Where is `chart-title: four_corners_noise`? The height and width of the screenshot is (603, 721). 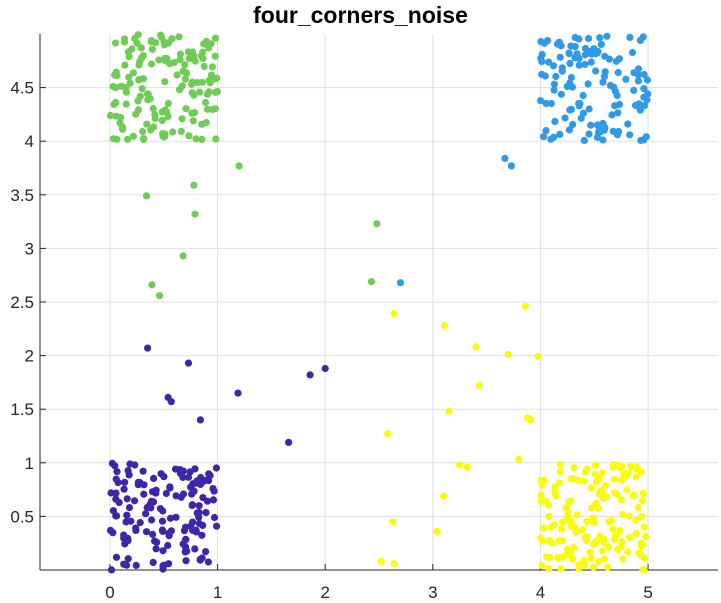
chart-title: four_corners_noise is located at coordinates (360, 15).